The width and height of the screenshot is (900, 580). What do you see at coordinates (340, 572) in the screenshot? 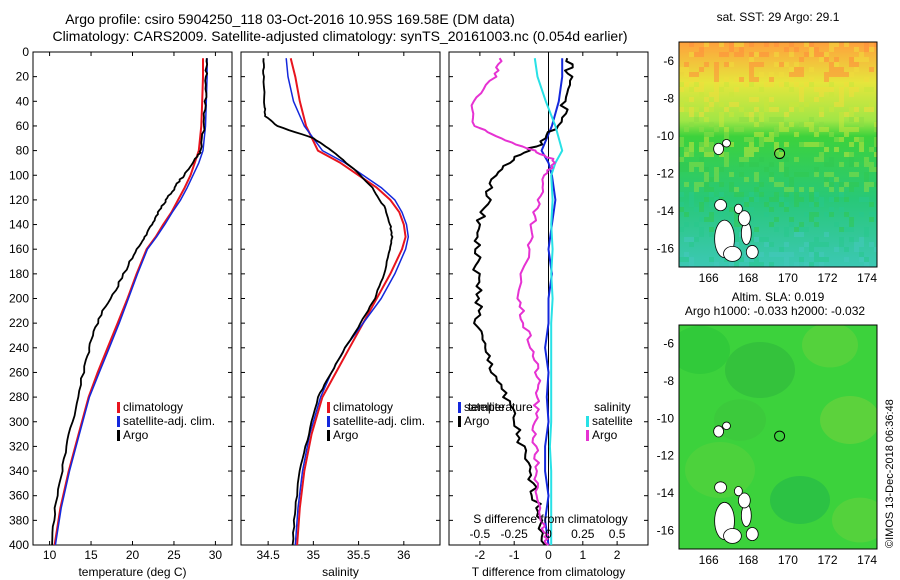
I see `xlabel-salinity: salinity` at bounding box center [340, 572].